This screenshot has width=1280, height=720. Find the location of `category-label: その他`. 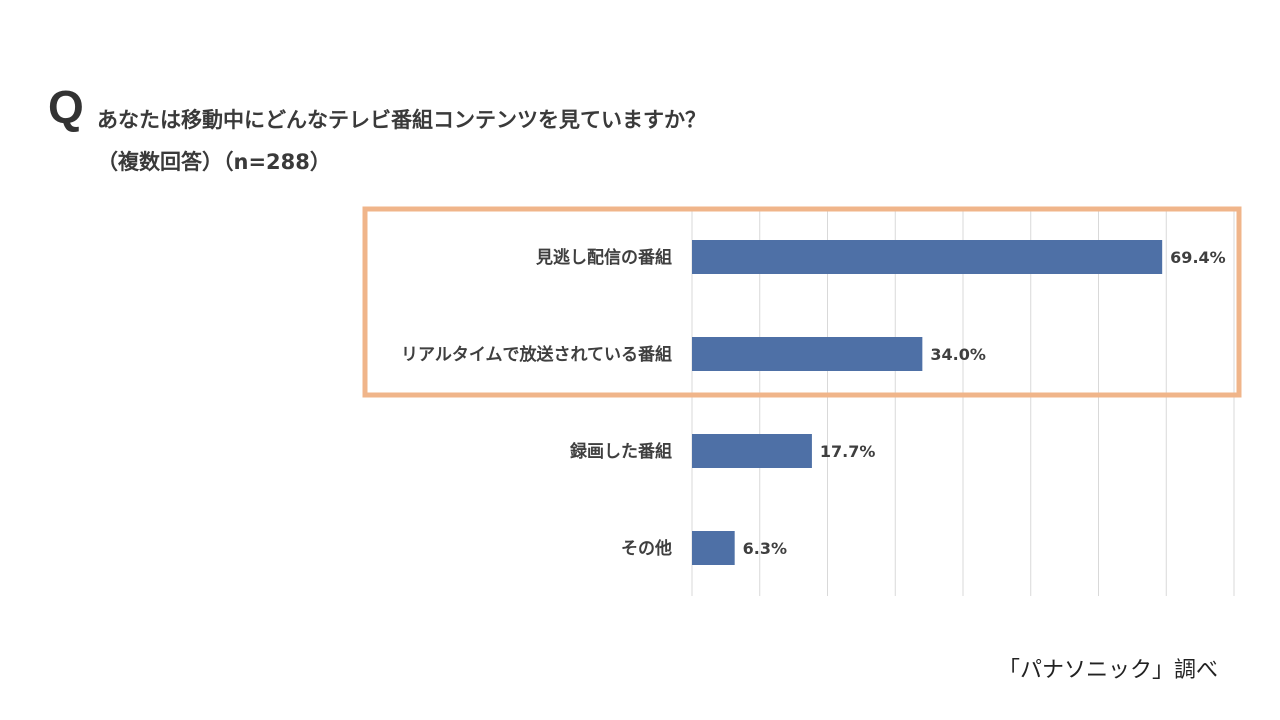

category-label: その他 is located at coordinates (646, 548).